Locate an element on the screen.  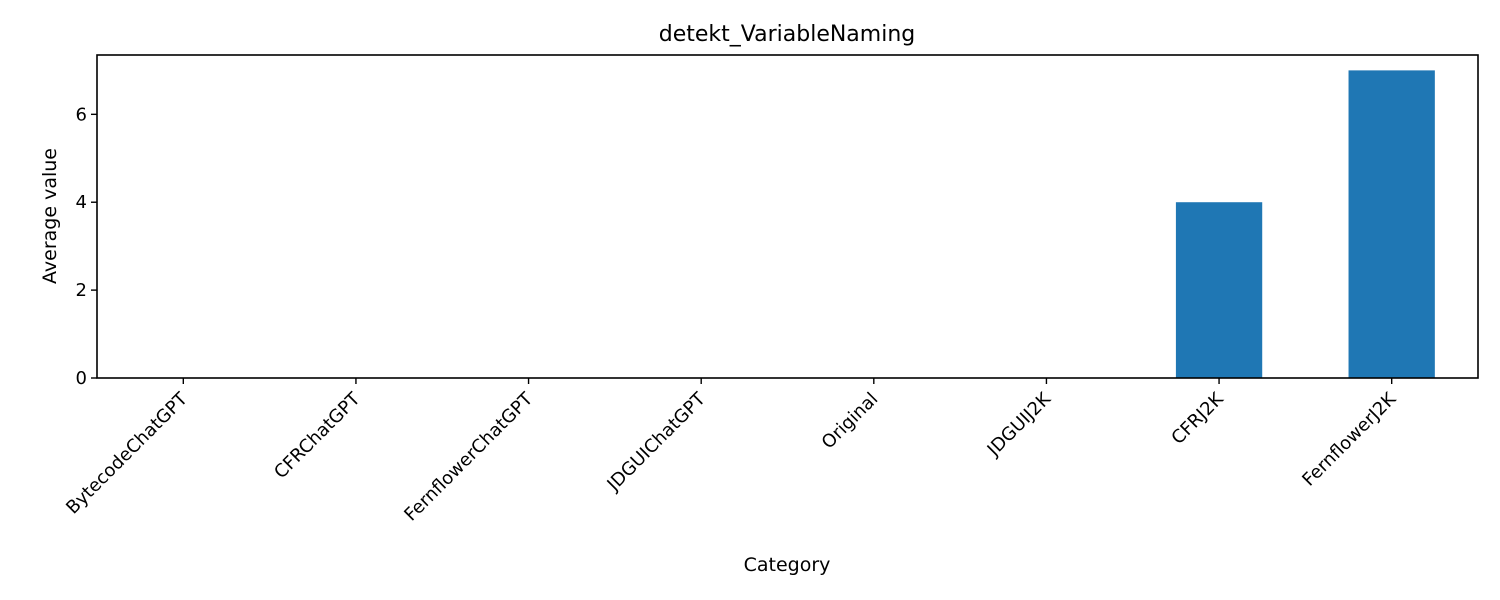
y-tick-label: 6 is located at coordinates (81, 114).